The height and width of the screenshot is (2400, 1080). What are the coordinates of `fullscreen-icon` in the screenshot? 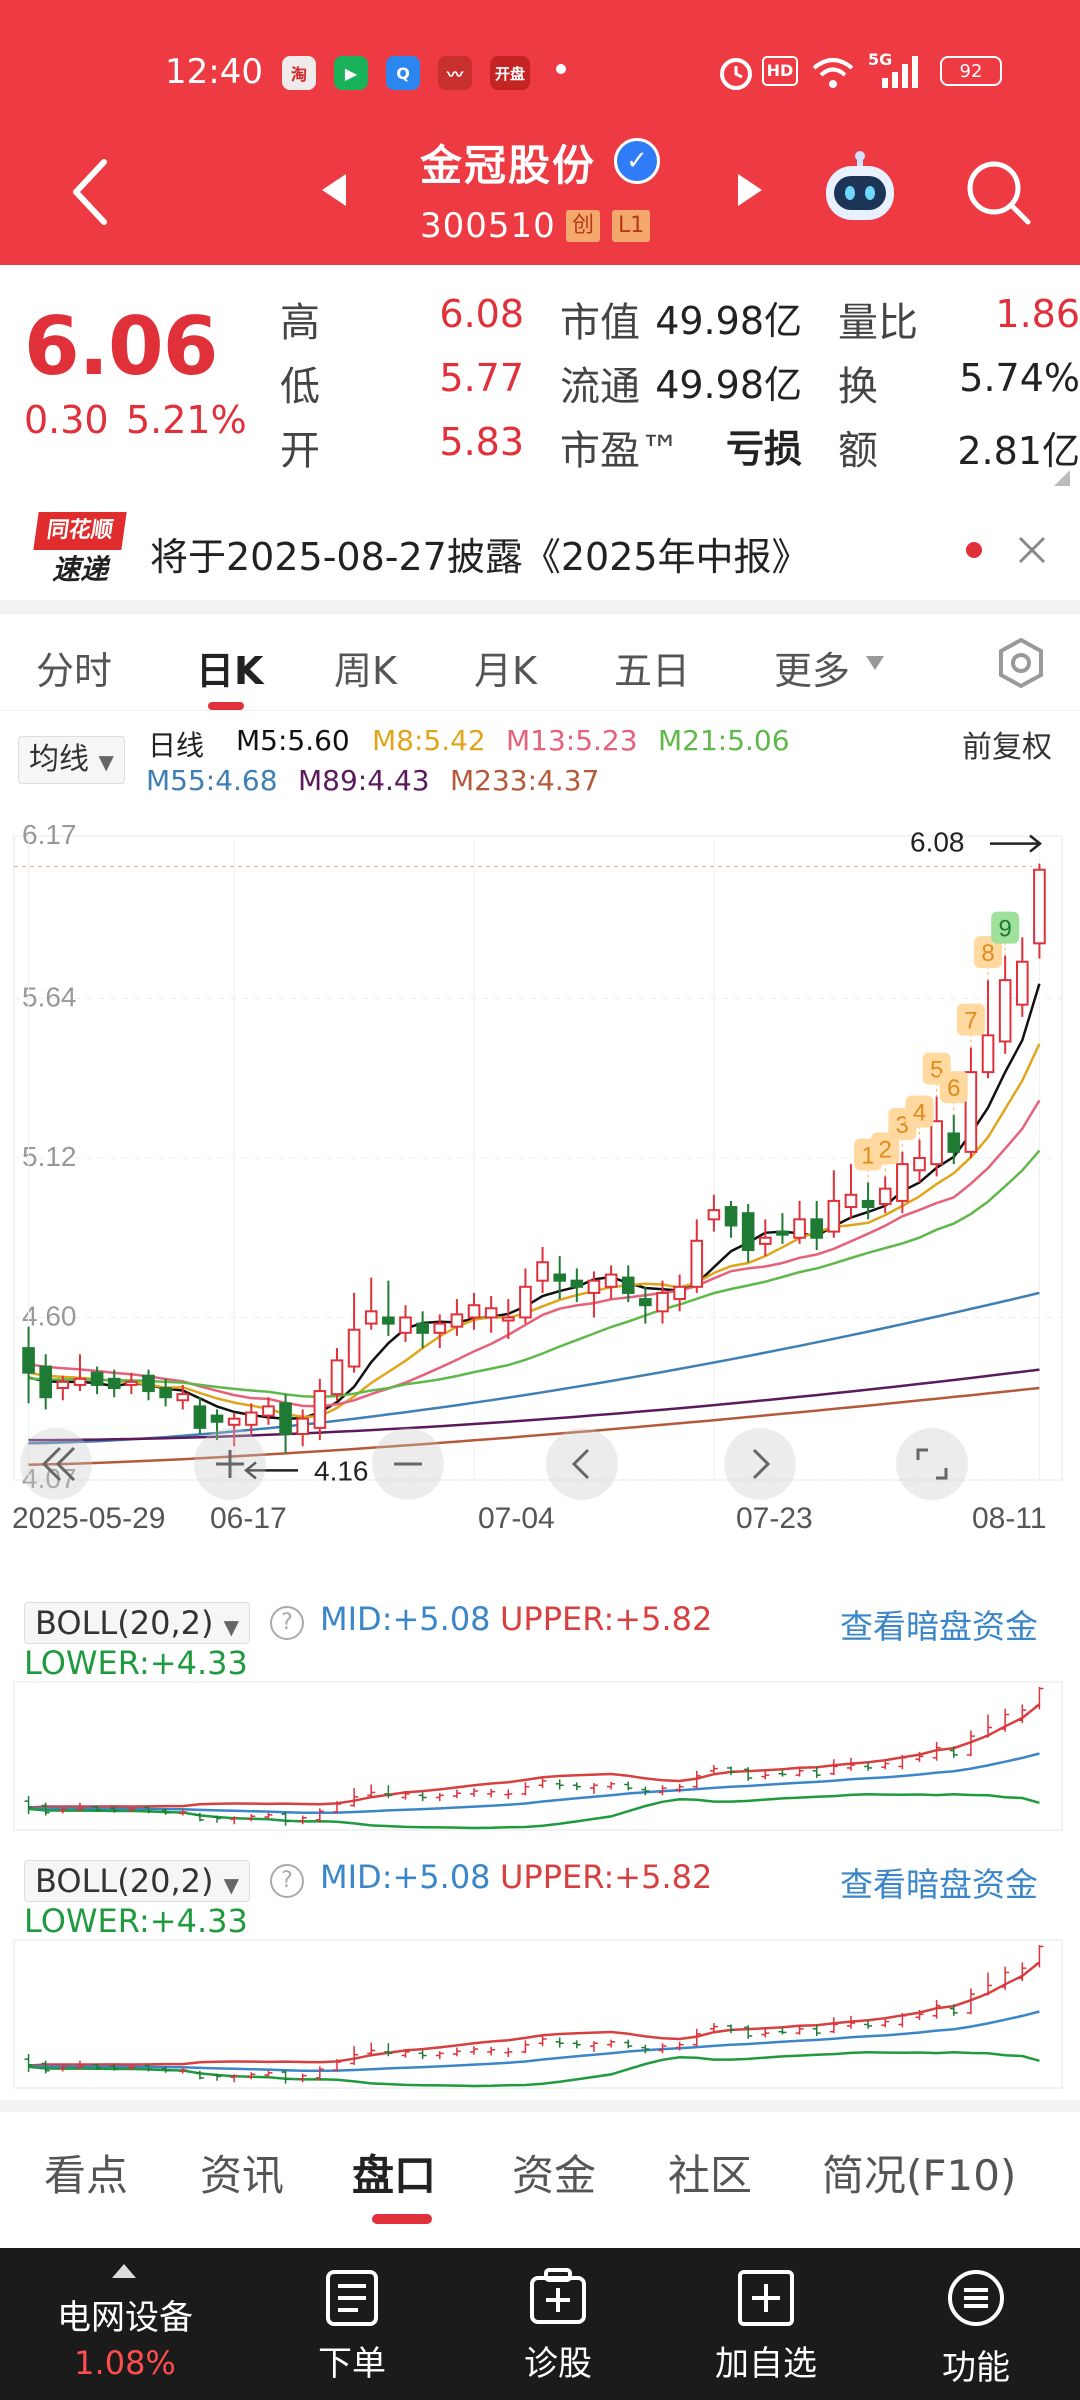 It's located at (932, 1464).